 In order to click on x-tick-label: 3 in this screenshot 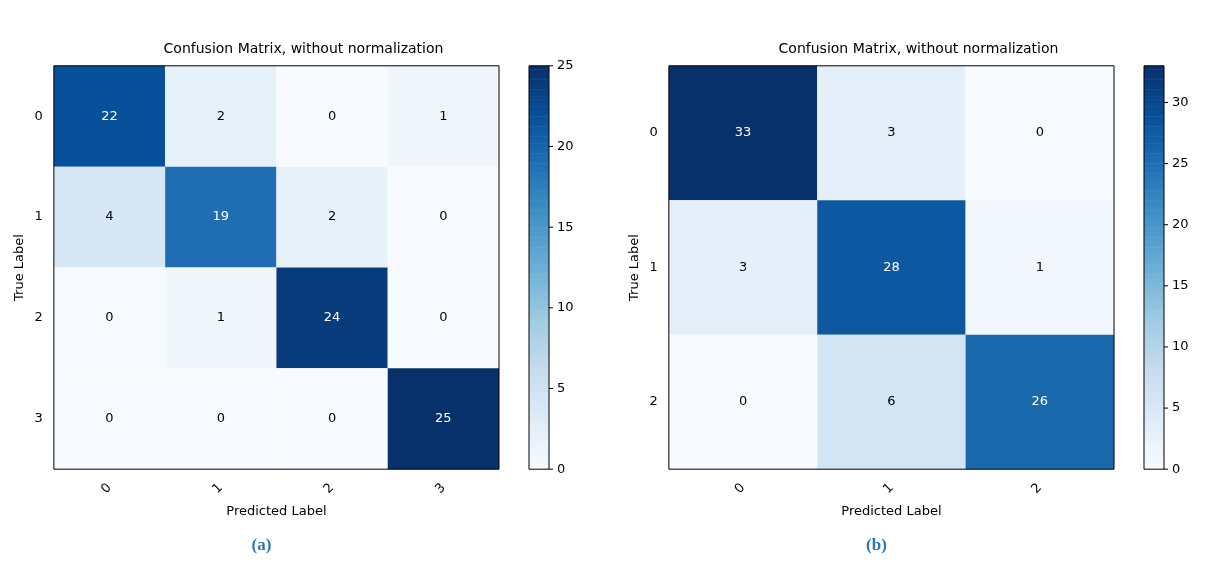, I will do `click(439, 488)`.